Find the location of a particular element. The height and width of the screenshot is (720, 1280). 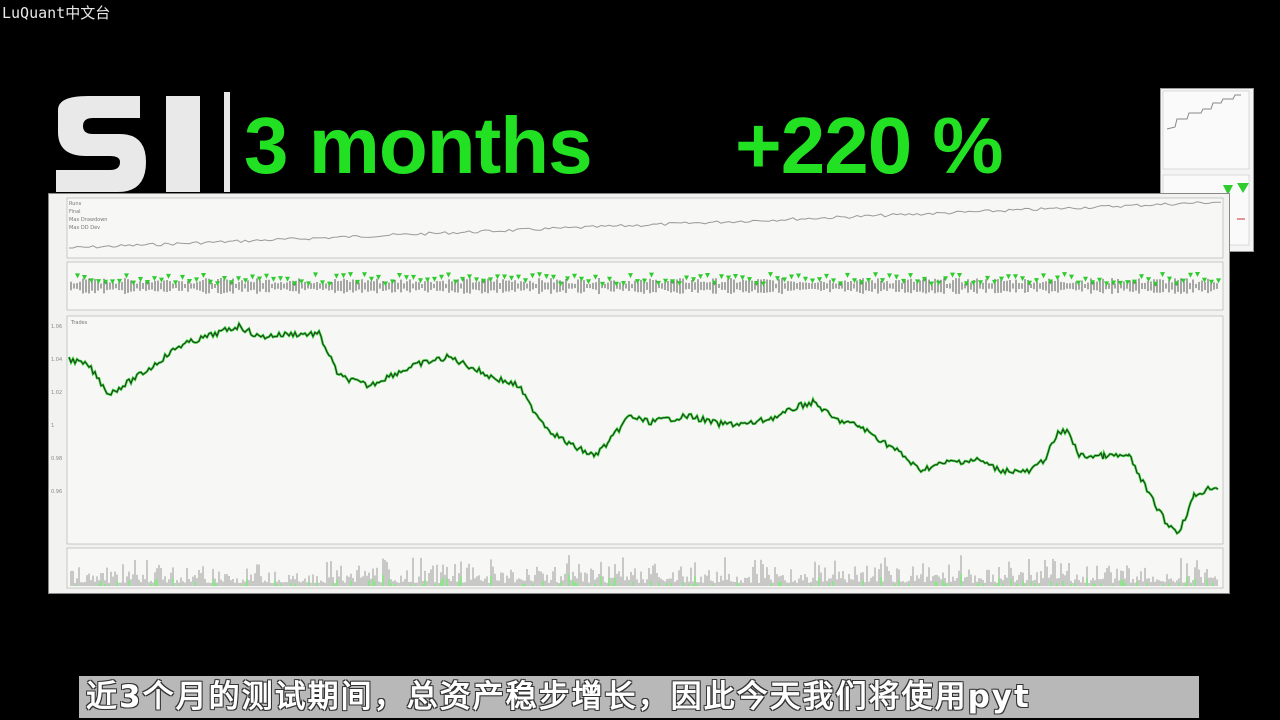

si-logo is located at coordinates (143, 142).